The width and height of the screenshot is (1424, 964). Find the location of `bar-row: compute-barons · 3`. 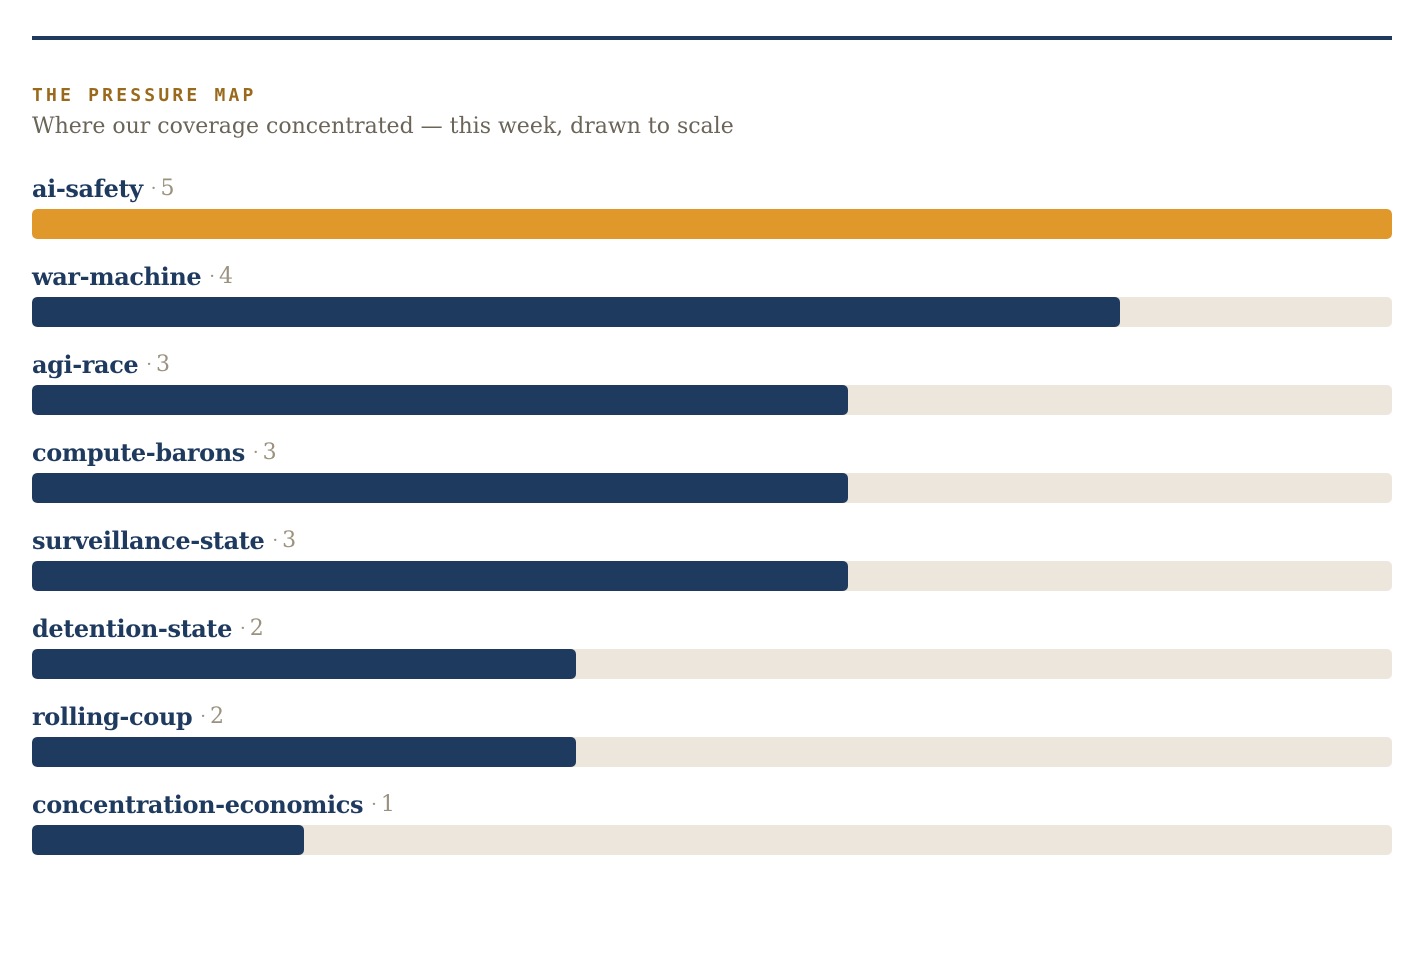

bar-row: compute-barons · 3 is located at coordinates (712, 471).